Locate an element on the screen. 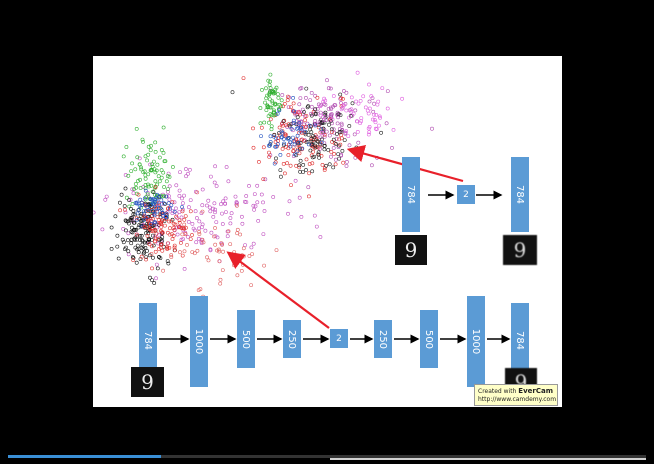 Image resolution: width=654 pixels, height=464 pixels. deep-net-layer-250-a: 250 is located at coordinates (292, 339).